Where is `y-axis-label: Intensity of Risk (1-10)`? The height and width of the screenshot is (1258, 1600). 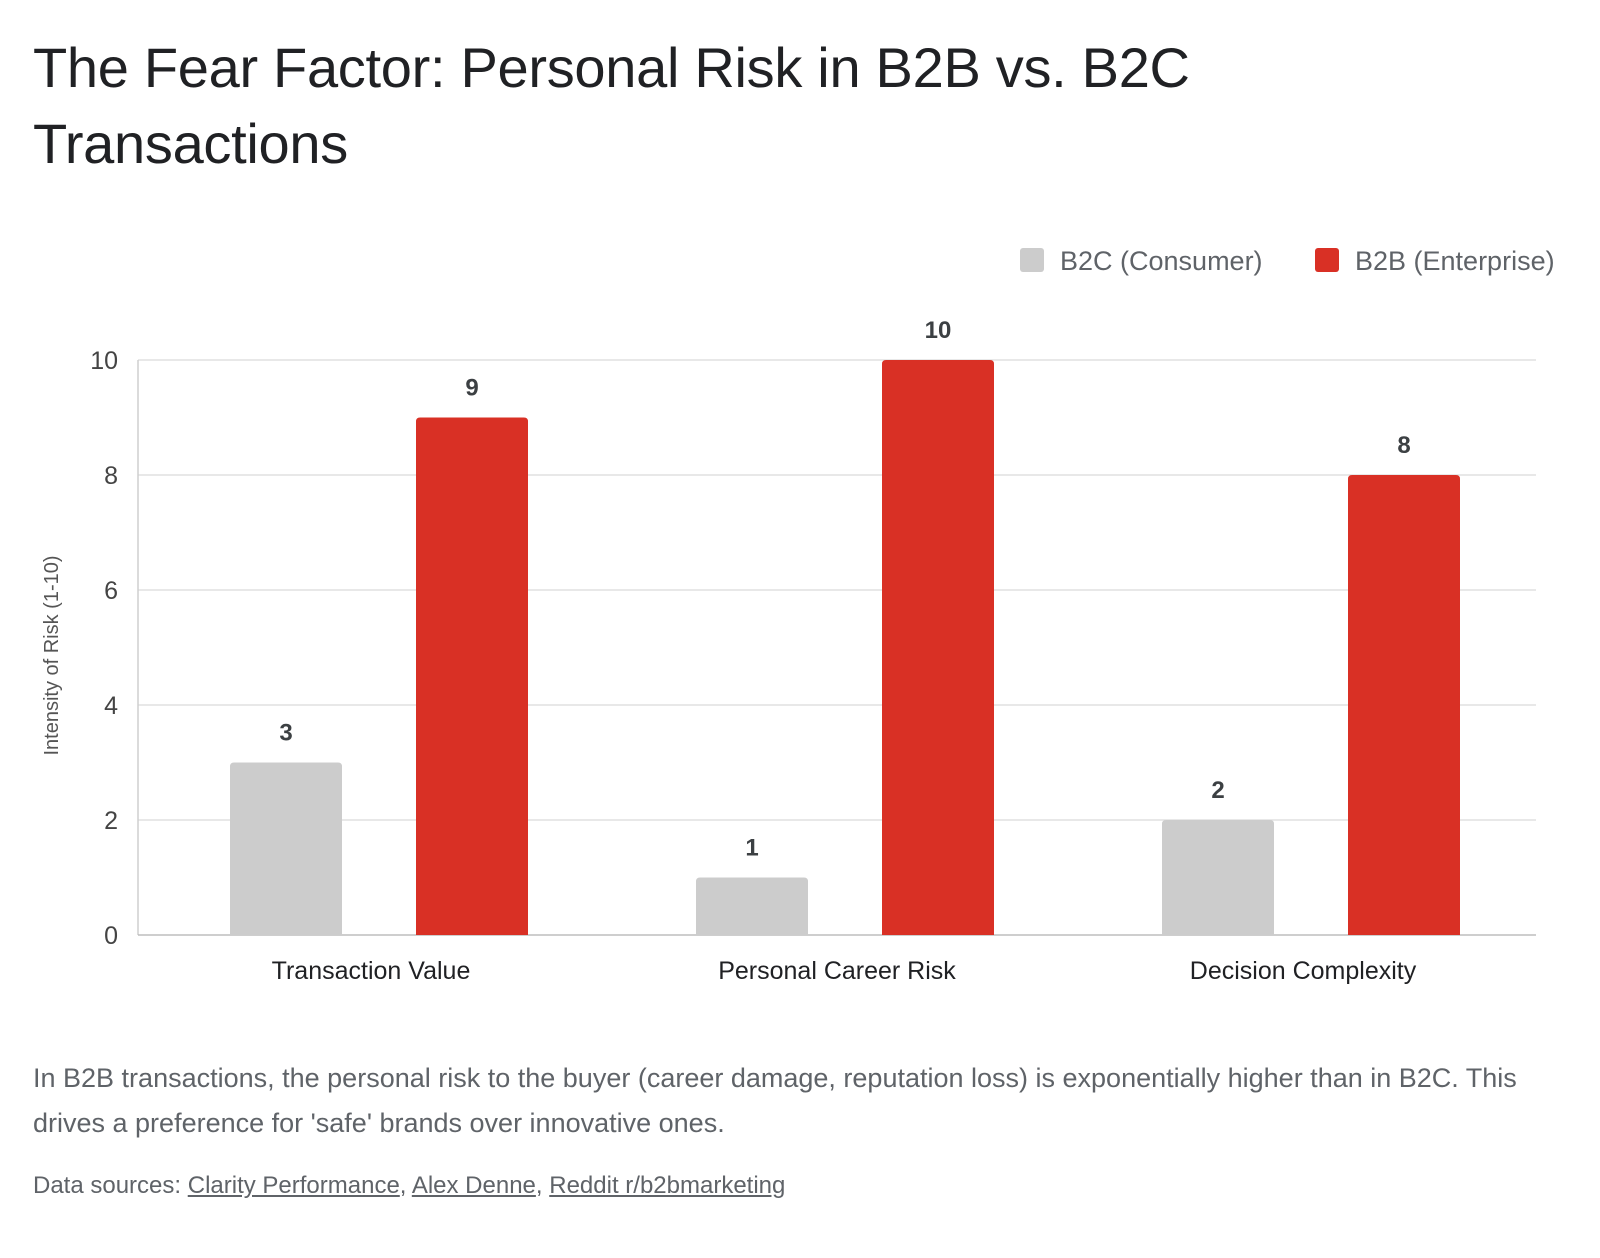
y-axis-label: Intensity of Risk (1-10) is located at coordinates (52, 655).